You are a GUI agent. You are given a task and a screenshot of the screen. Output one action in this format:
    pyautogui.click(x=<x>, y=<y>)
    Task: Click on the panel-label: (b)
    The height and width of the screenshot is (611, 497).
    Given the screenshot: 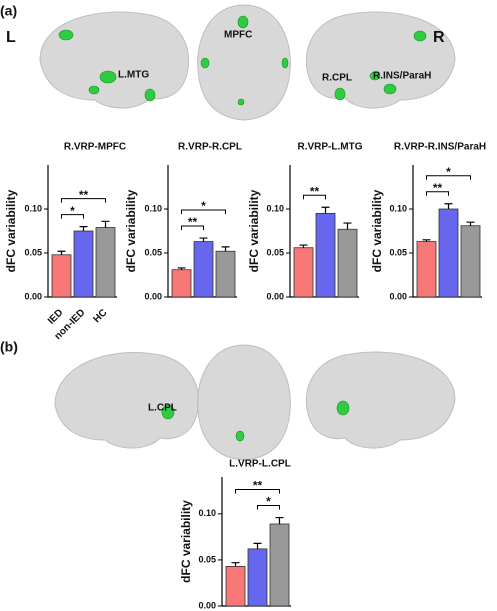 What is the action you would take?
    pyautogui.click(x=9, y=347)
    